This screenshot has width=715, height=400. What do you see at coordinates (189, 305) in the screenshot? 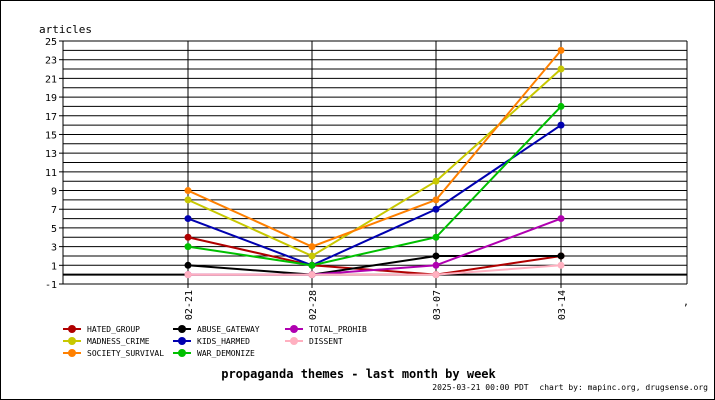
I see `x-tick-label: 02-21` at bounding box center [189, 305].